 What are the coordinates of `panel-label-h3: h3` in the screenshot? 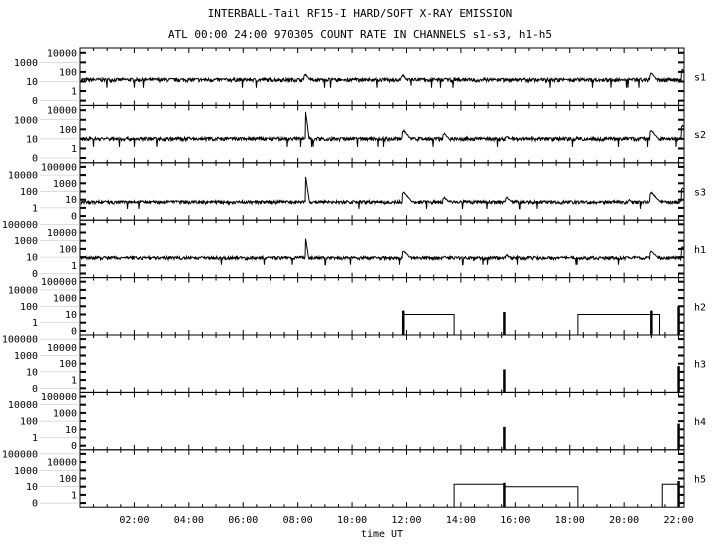 It's located at (700, 365).